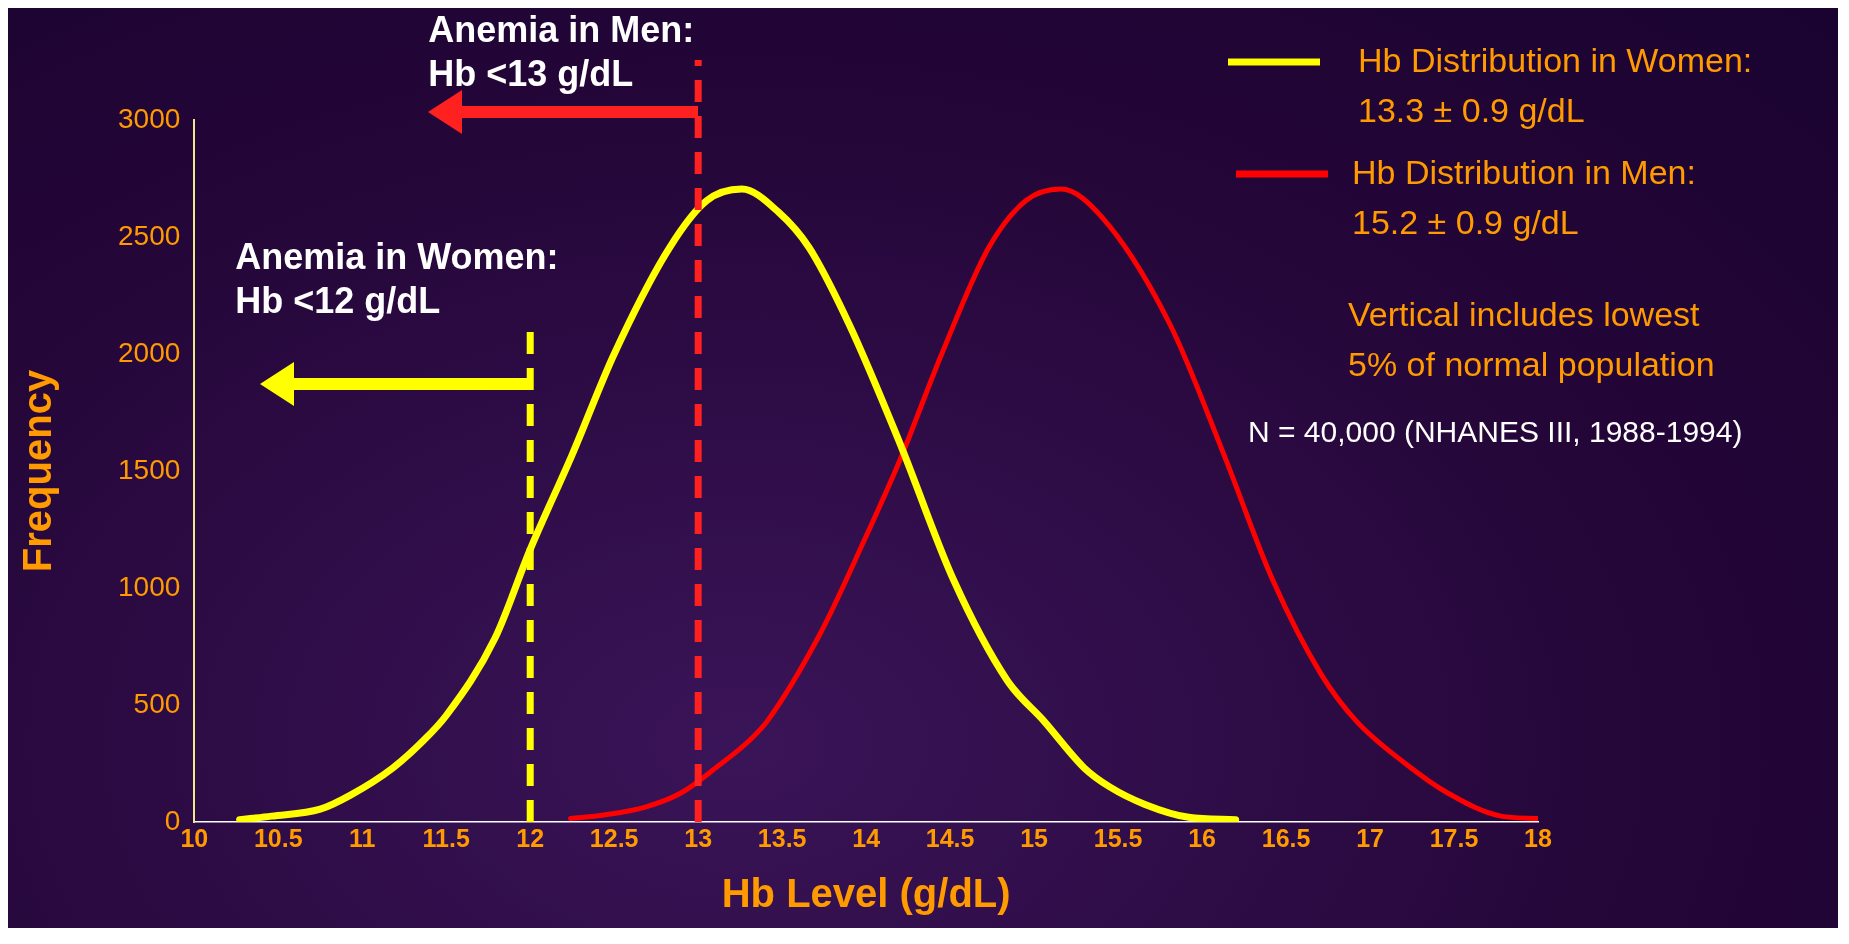 The width and height of the screenshot is (1849, 944). I want to click on legend-label: Hb Distribution in Men: 15.2 ± 0.9 g/dL, so click(1524, 197).